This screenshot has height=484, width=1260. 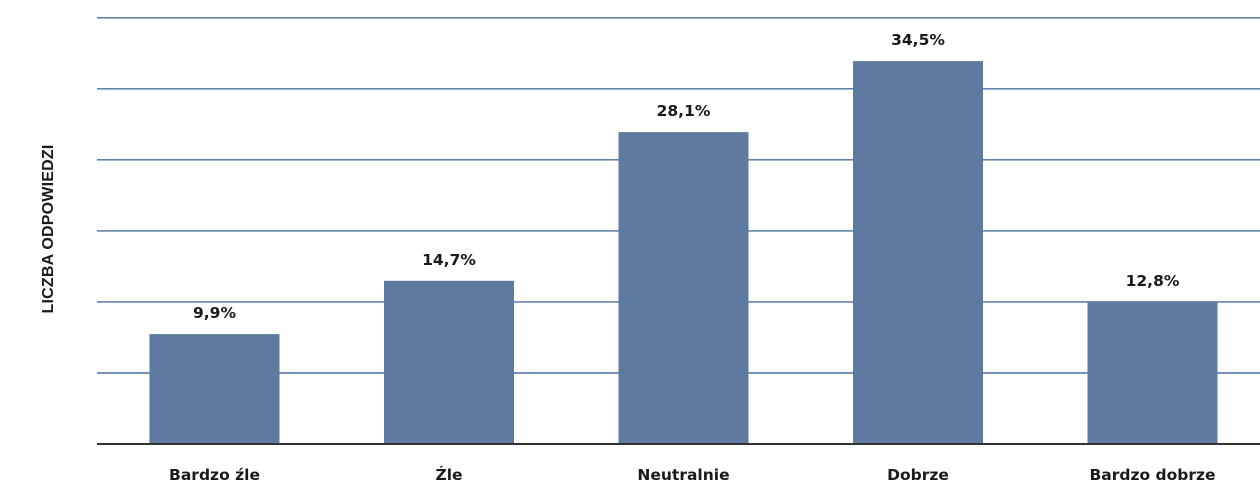 What do you see at coordinates (683, 475) in the screenshot?
I see `x-tick-label-2: Neutralnie` at bounding box center [683, 475].